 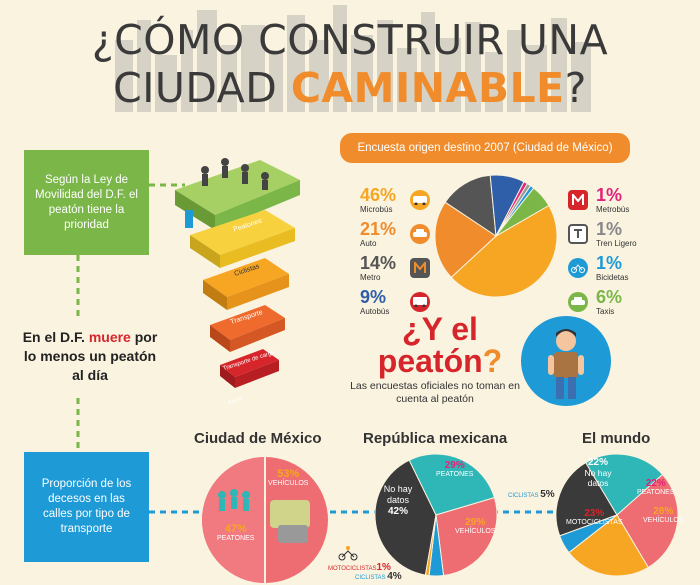 What do you see at coordinates (348, 553) in the screenshot?
I see `cyclist-icon` at bounding box center [348, 553].